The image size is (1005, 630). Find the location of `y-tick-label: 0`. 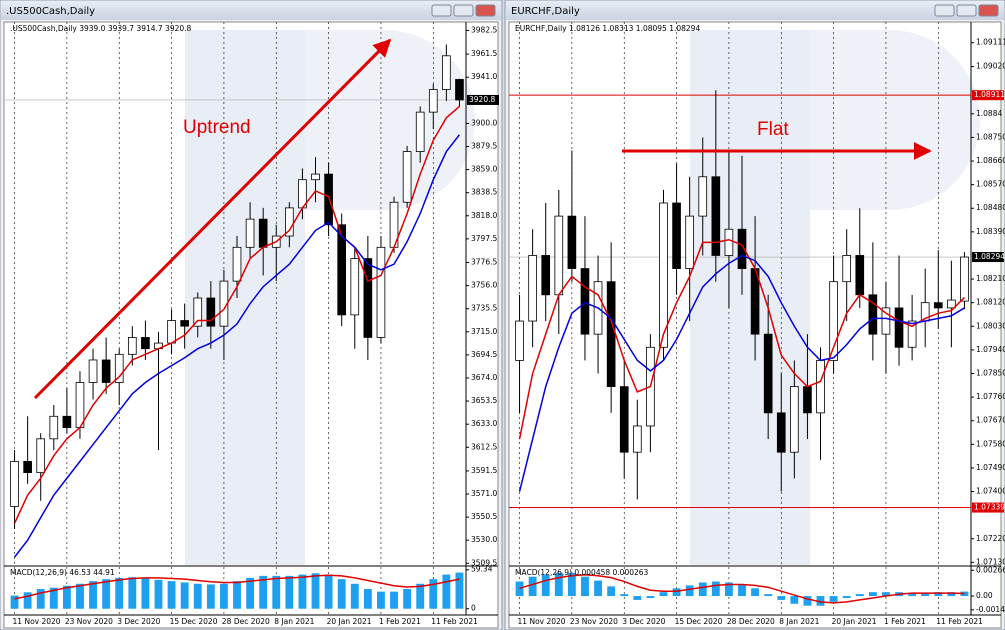

y-tick-label: 0 is located at coordinates (473, 608).